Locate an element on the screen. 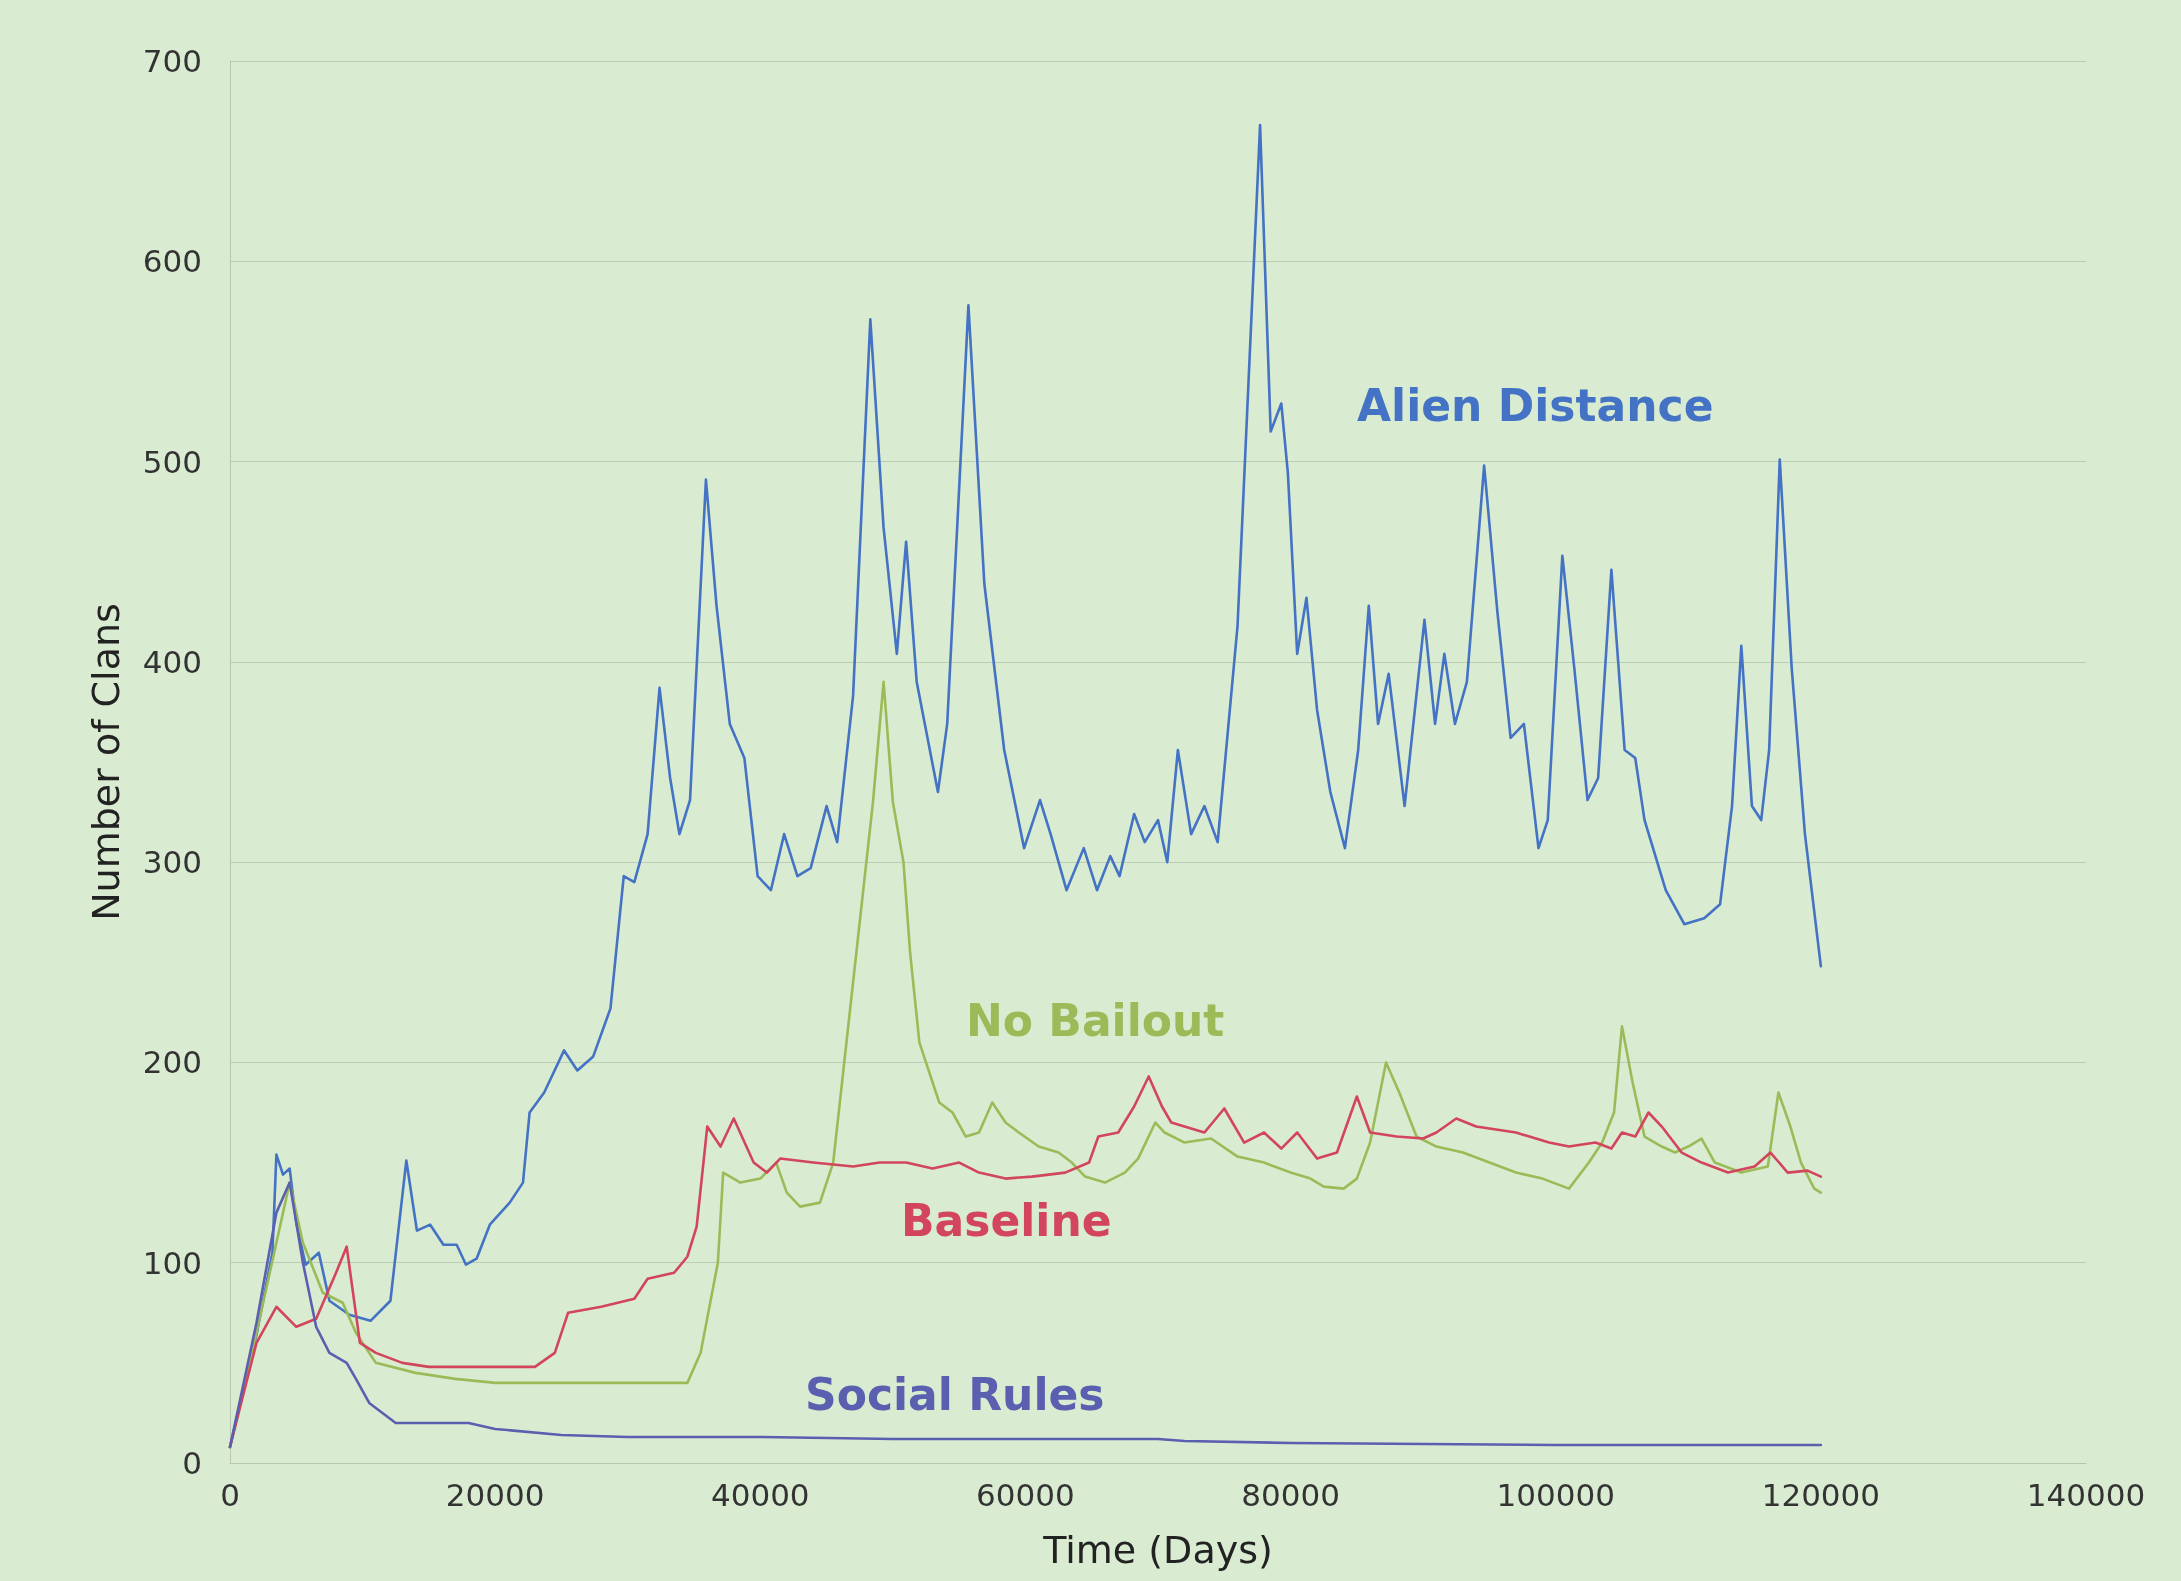 The height and width of the screenshot is (1581, 2181). x-tick-label: 40000 is located at coordinates (760, 1494).